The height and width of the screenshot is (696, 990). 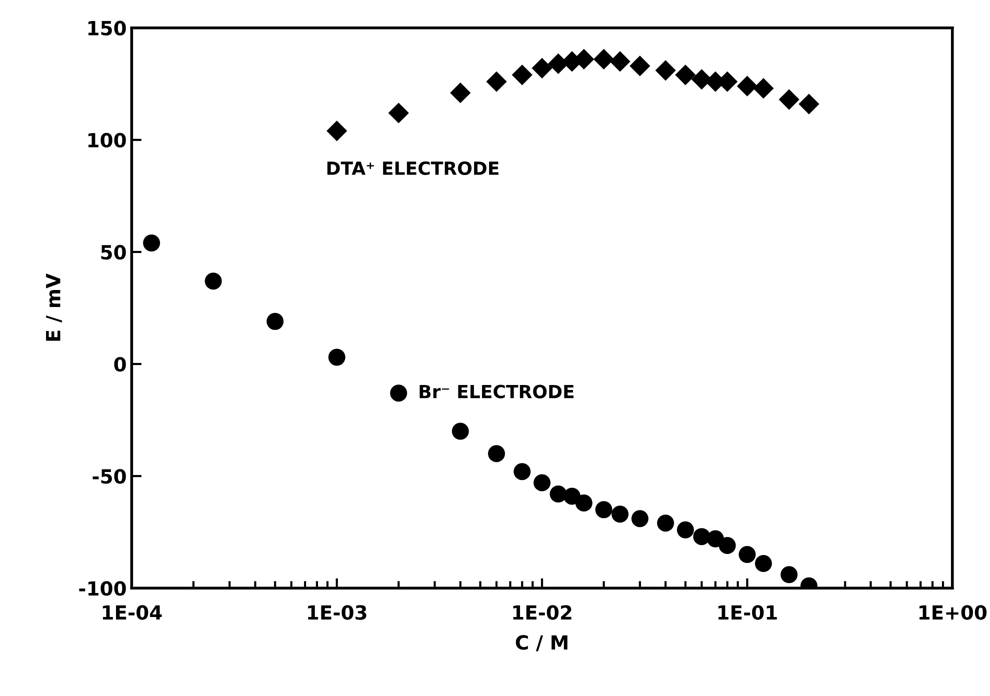 What do you see at coordinates (107, 140) in the screenshot?
I see `y-tick-label: 100` at bounding box center [107, 140].